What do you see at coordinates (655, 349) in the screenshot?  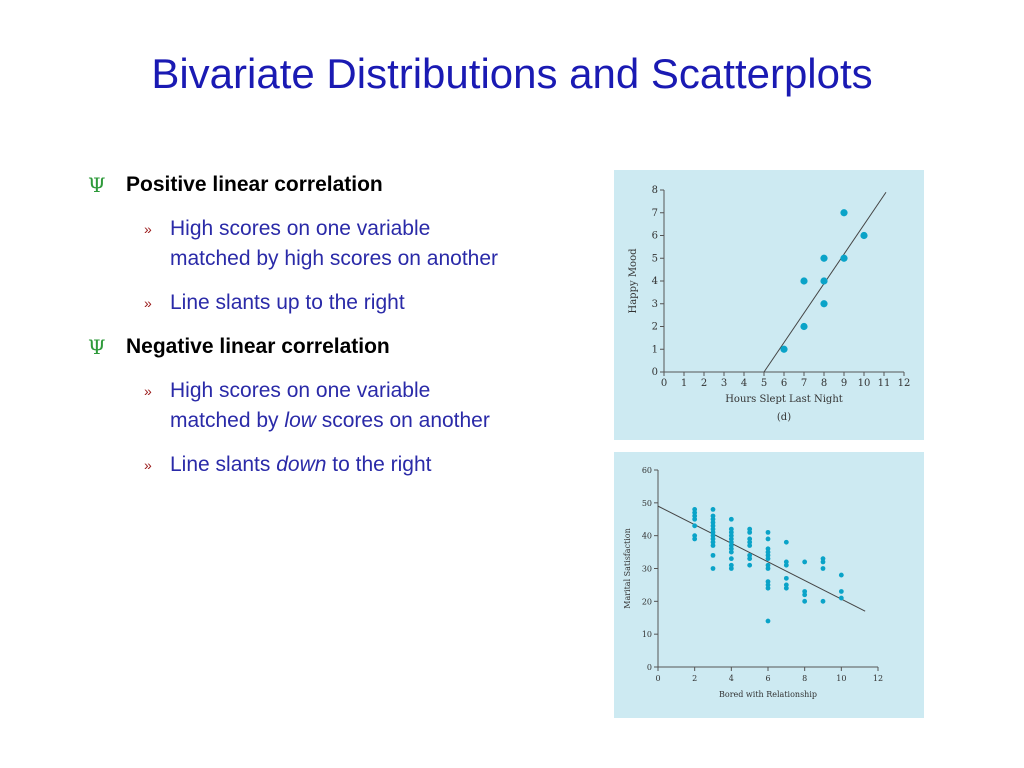 I see `y-tick-label: 1` at bounding box center [655, 349].